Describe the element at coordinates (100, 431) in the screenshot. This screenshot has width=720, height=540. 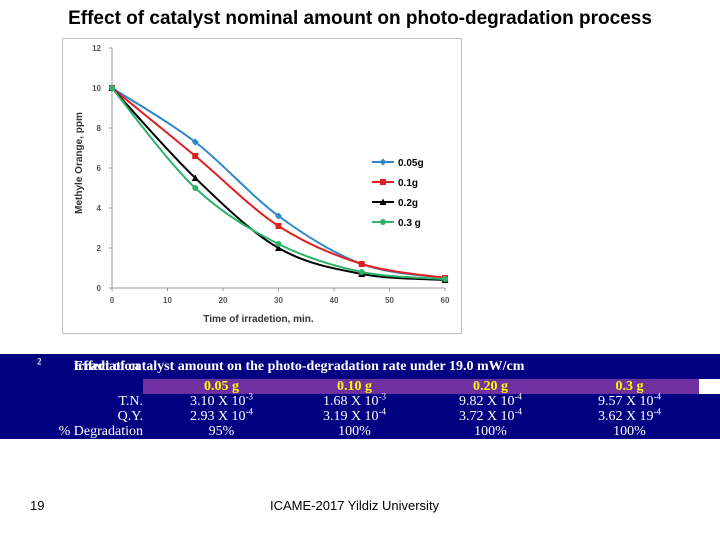
I see `row-label: % Degradation` at that location.